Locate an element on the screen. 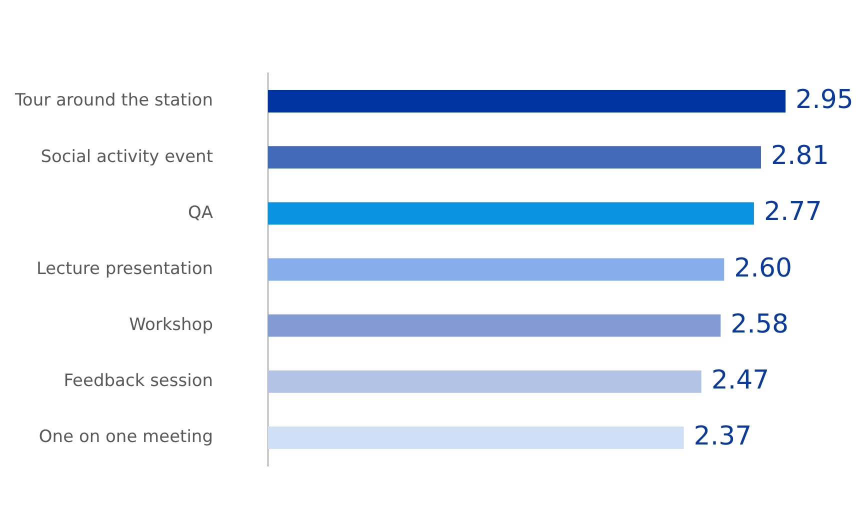 This screenshot has width=866, height=531. data-label: 2.47 is located at coordinates (740, 380).